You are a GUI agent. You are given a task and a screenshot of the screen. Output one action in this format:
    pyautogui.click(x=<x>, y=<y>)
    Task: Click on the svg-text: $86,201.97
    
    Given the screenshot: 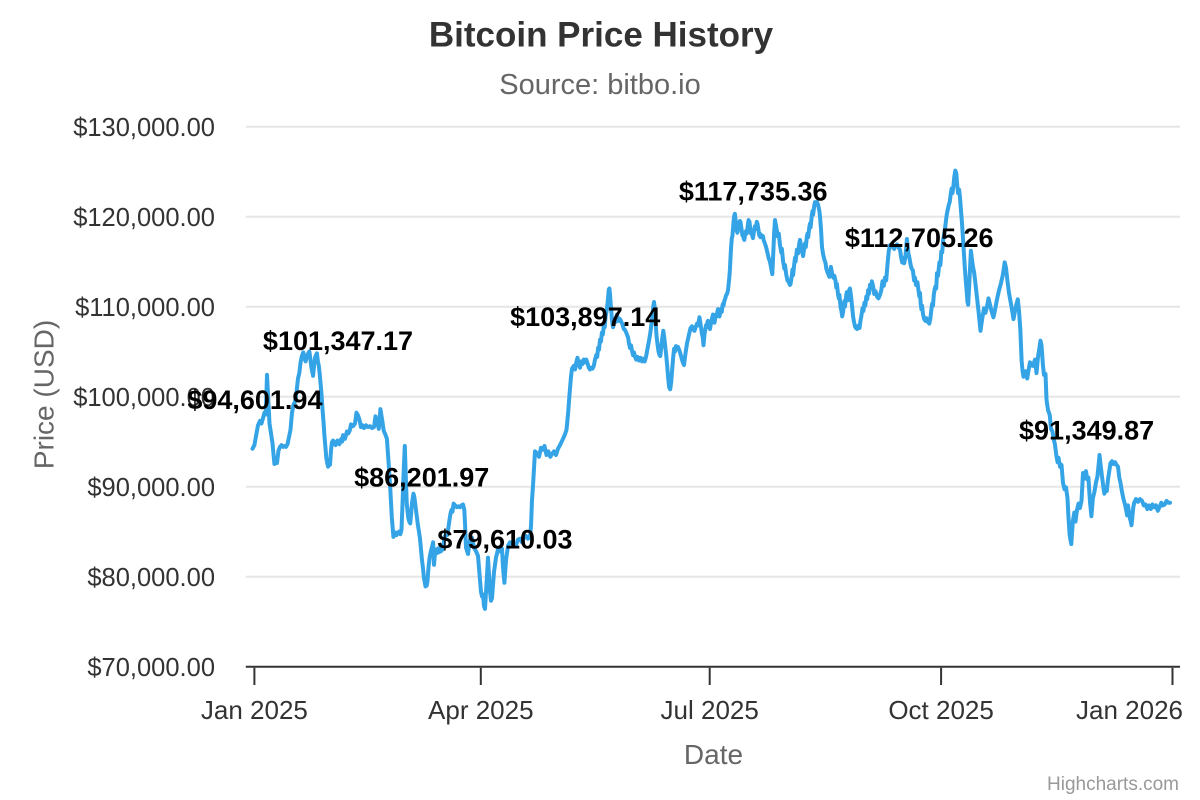 What is the action you would take?
    pyautogui.click(x=421, y=478)
    